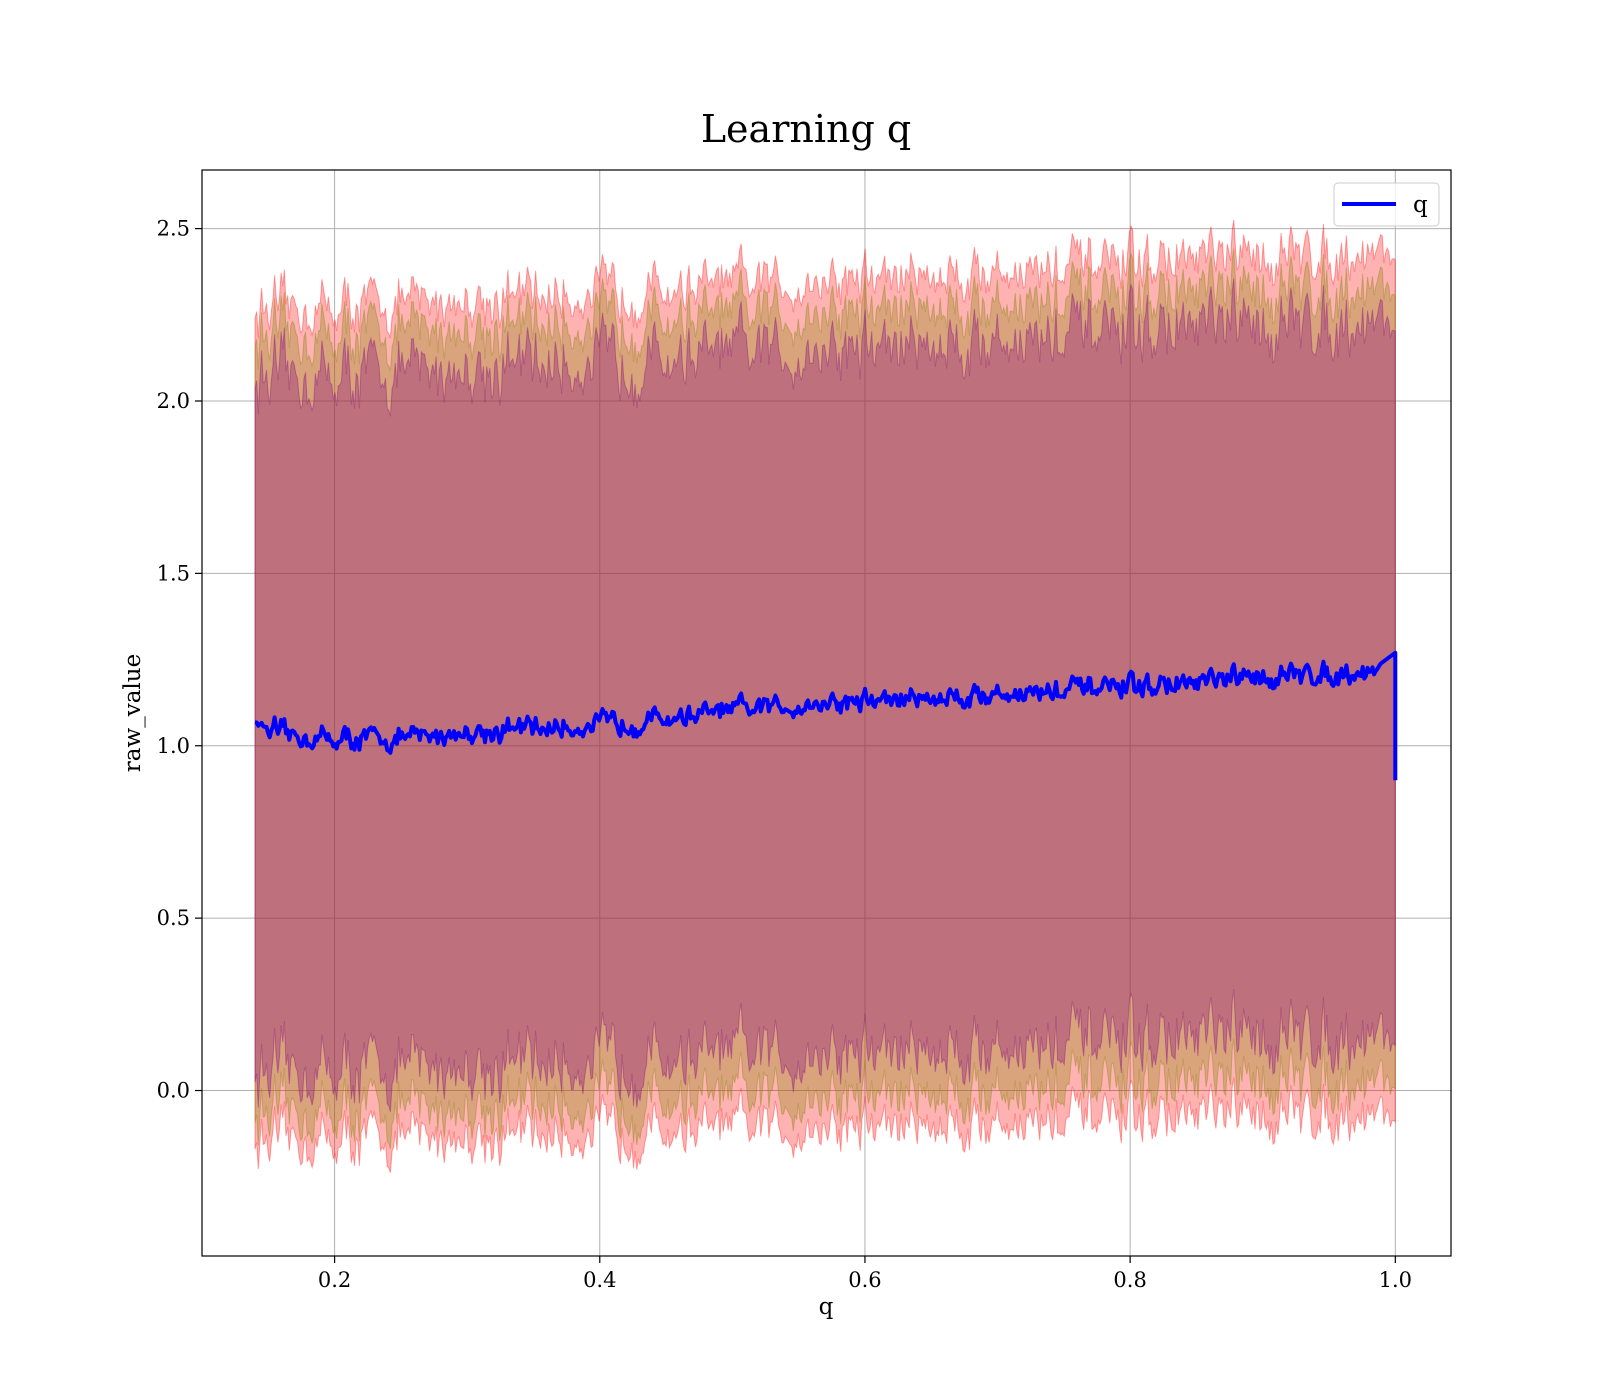 The image size is (1600, 1400). Describe the element at coordinates (864, 1280) in the screenshot. I see `x-tick-label: 0.6` at that location.